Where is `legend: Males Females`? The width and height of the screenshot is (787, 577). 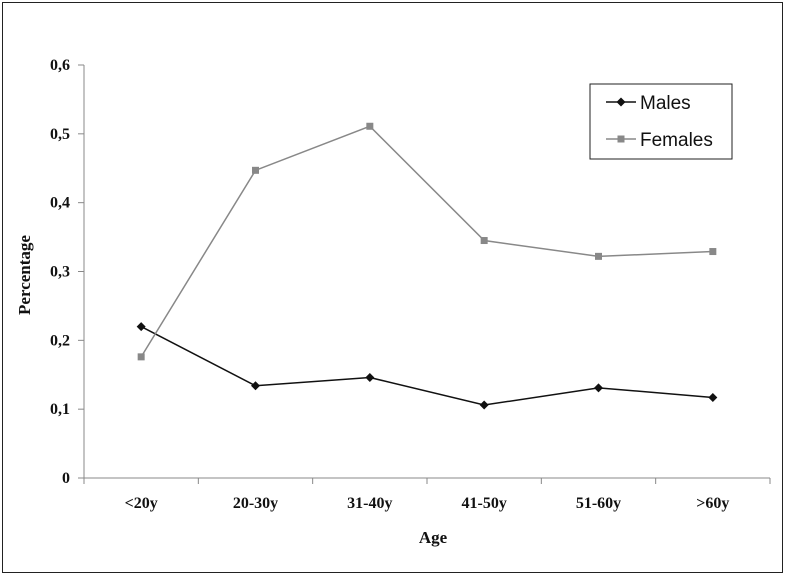
legend: Males Females is located at coordinates (661, 121).